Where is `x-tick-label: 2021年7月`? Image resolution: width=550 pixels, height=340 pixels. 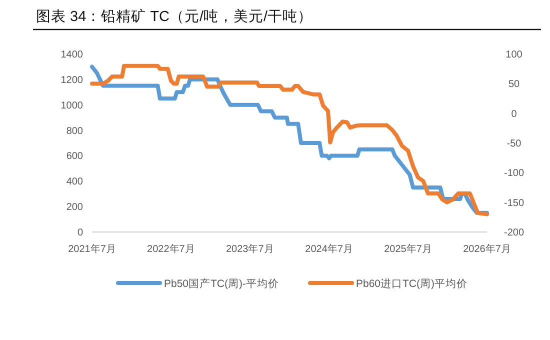
x-tick-label: 2021年7月 is located at coordinates (92, 249).